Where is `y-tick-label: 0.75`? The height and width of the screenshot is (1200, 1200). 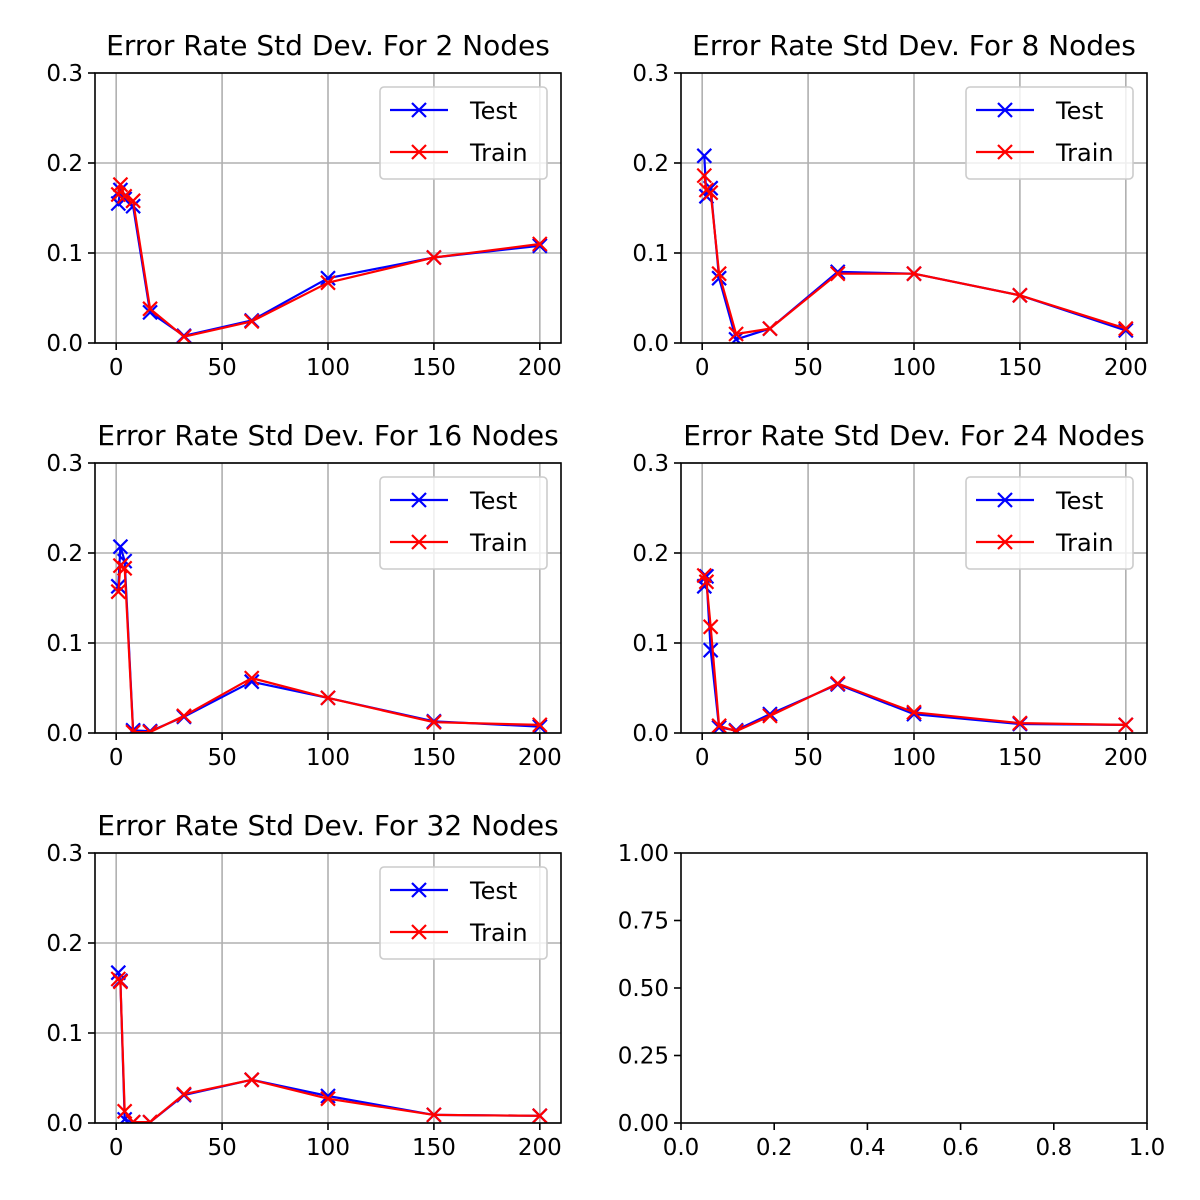 y-tick-label: 0.75 is located at coordinates (643, 922).